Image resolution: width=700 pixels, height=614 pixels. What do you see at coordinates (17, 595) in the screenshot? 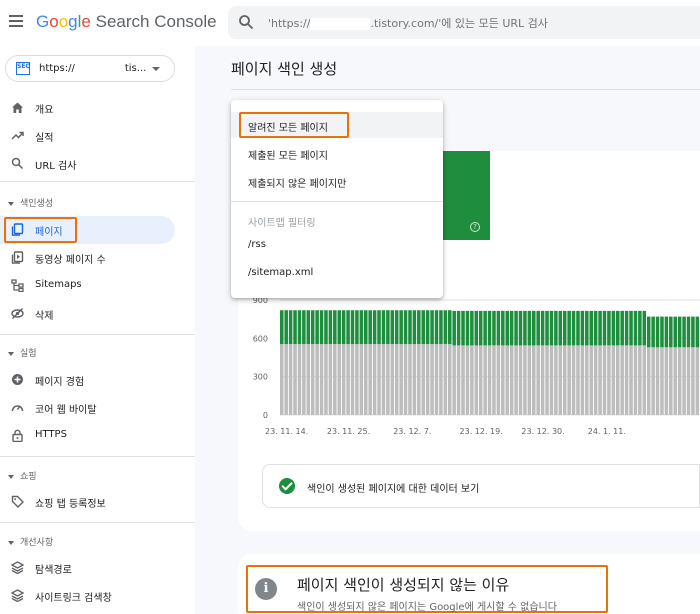
I see `sitelinks-icon` at bounding box center [17, 595].